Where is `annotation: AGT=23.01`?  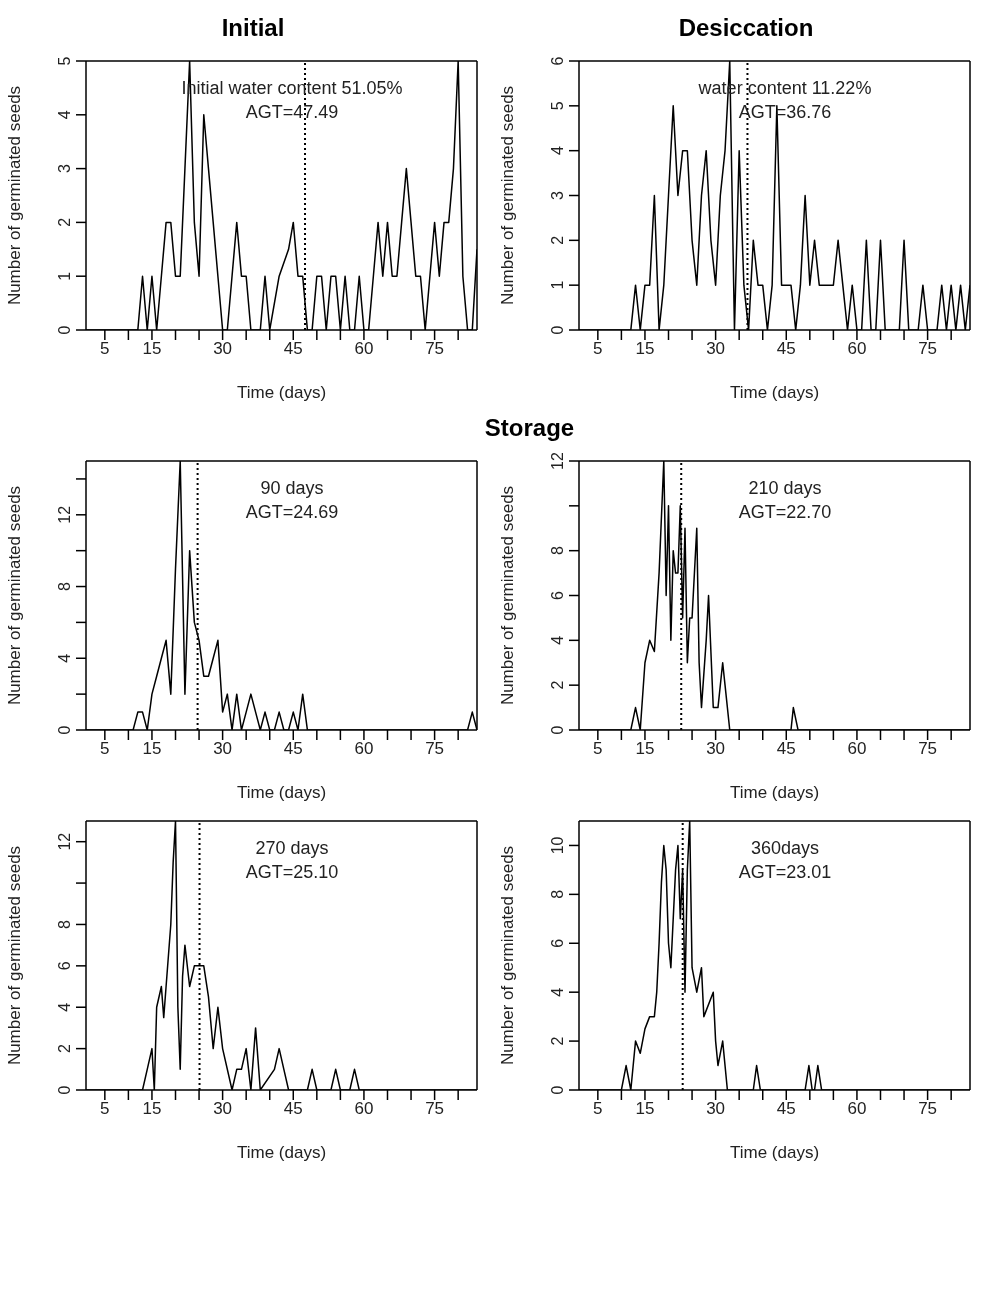
annotation: AGT=23.01 is located at coordinates (785, 872).